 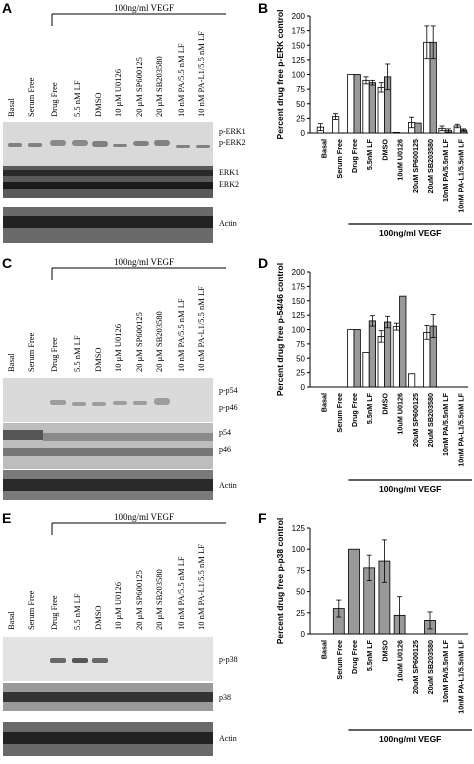 What do you see at coordinates (144, 517) in the screenshot?
I see `vegf-label-e: 100ng/ml VEGF` at bounding box center [144, 517].